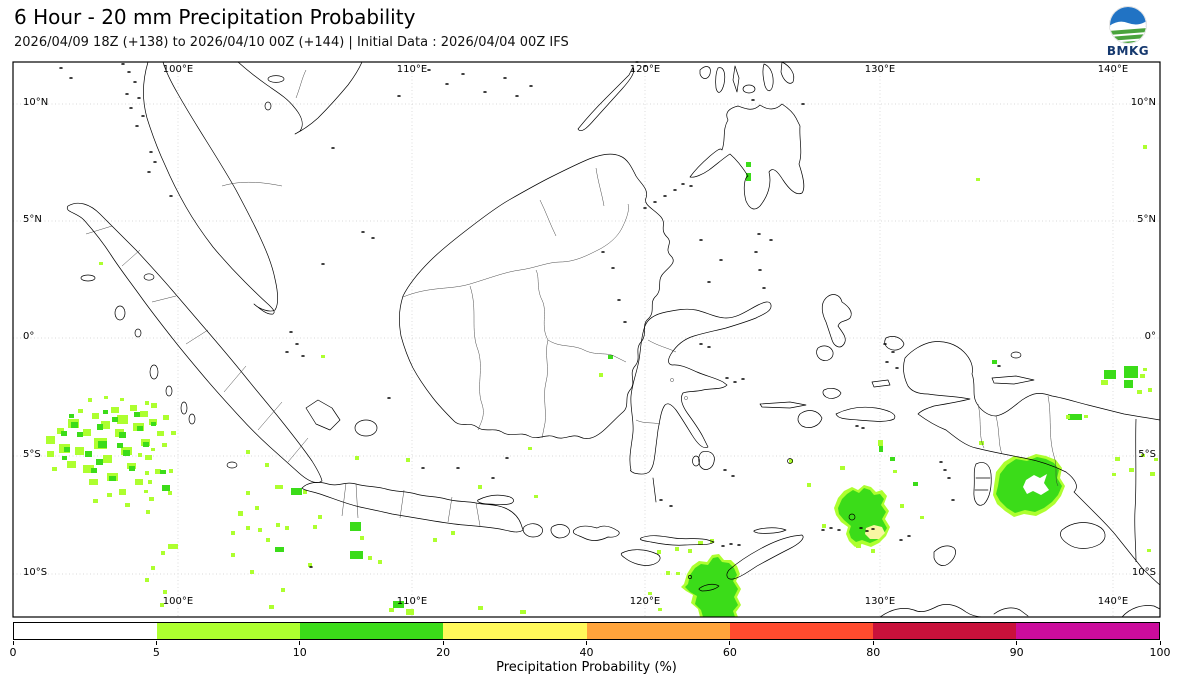  Describe the element at coordinates (1160, 652) in the screenshot. I see `colorbar-tick-label: 100` at that location.